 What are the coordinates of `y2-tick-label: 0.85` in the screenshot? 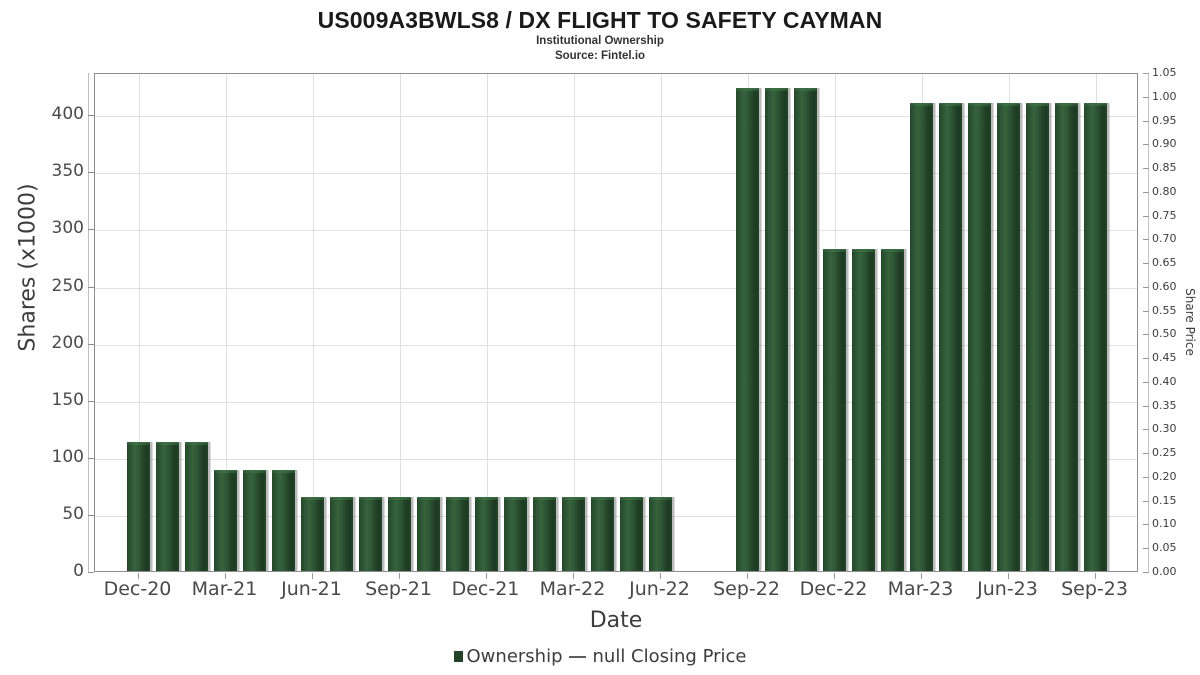 It's located at (1164, 168).